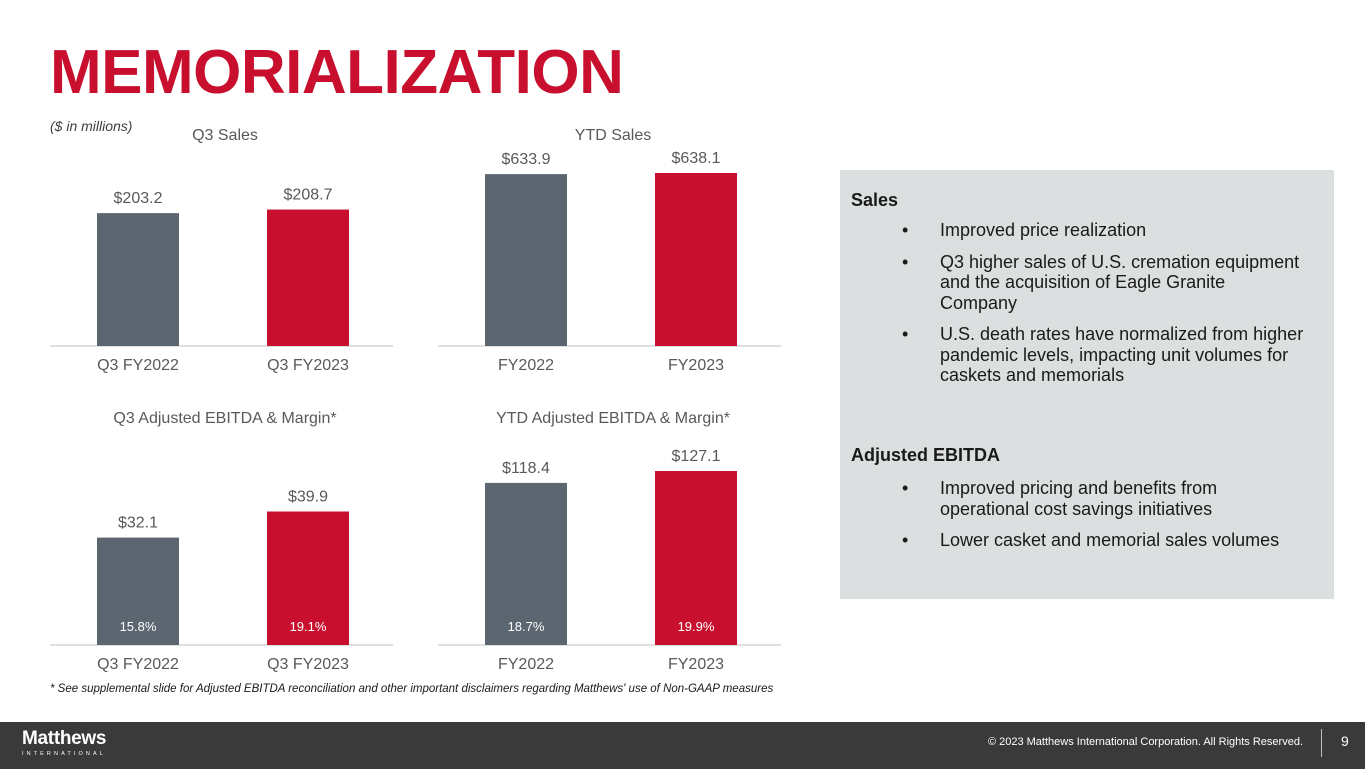 This screenshot has height=769, width=1365. Describe the element at coordinates (875, 200) in the screenshot. I see `sales-heading: Sales` at that location.